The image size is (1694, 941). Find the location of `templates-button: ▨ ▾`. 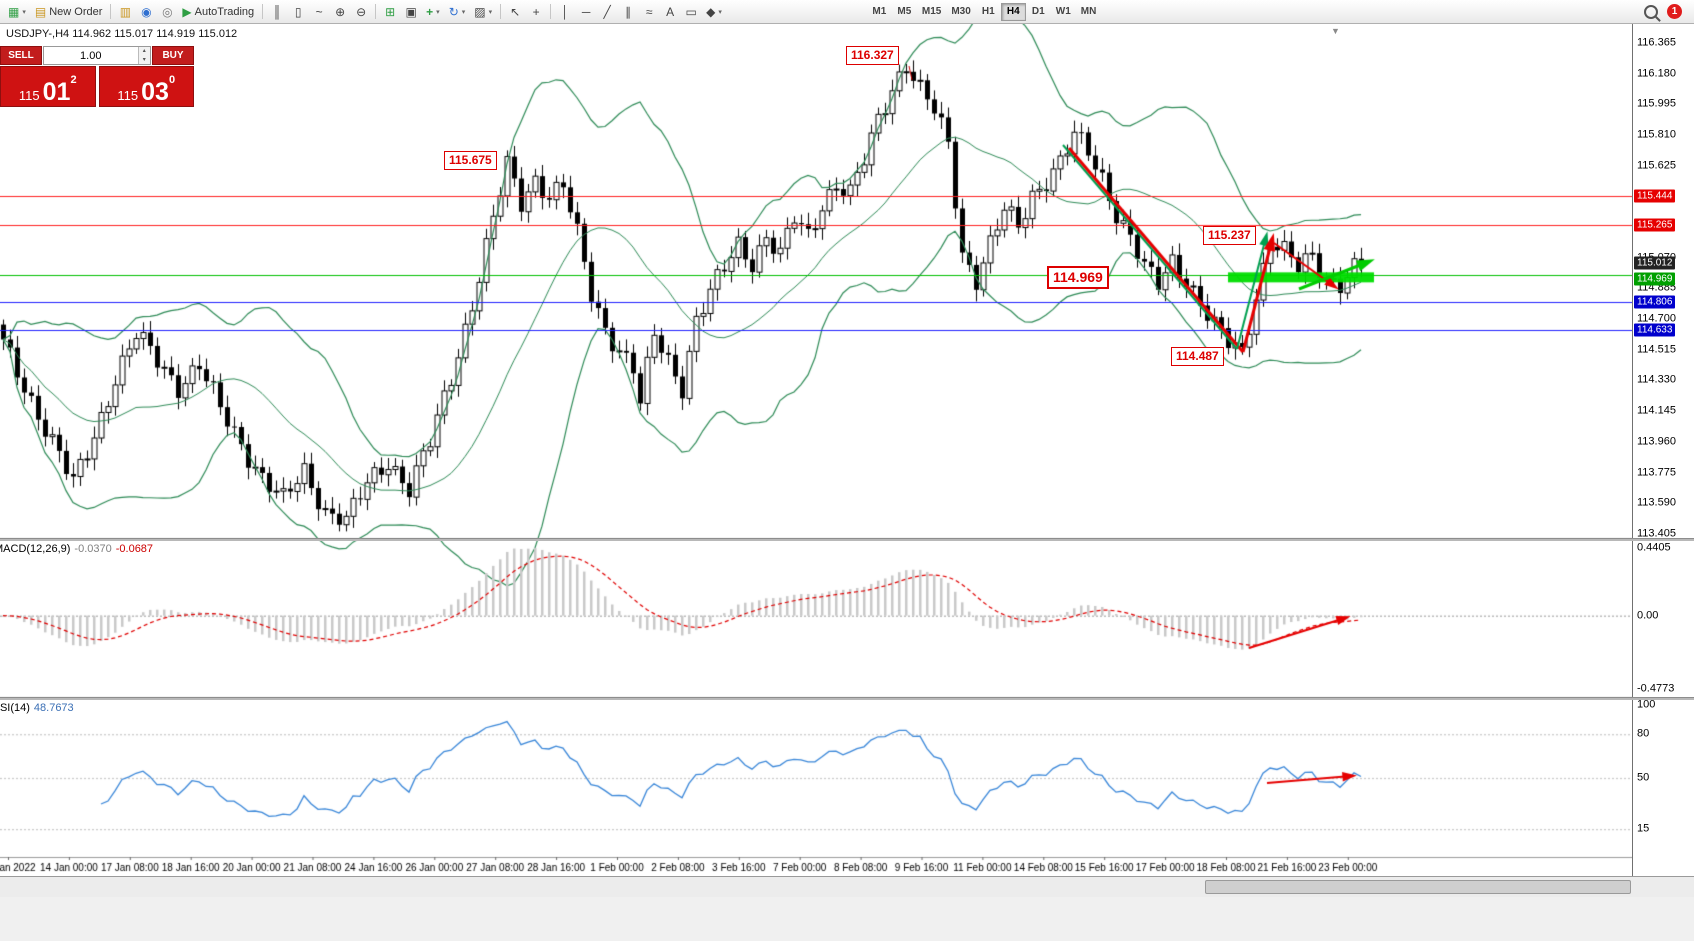

templates-button: ▨ ▾ is located at coordinates (483, 12).